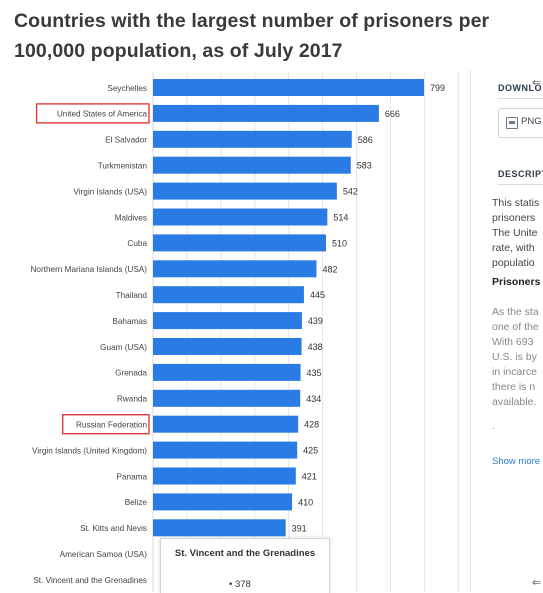 The width and height of the screenshot is (543, 593). I want to click on category-label: Virgin Islands (USA), so click(110, 191).